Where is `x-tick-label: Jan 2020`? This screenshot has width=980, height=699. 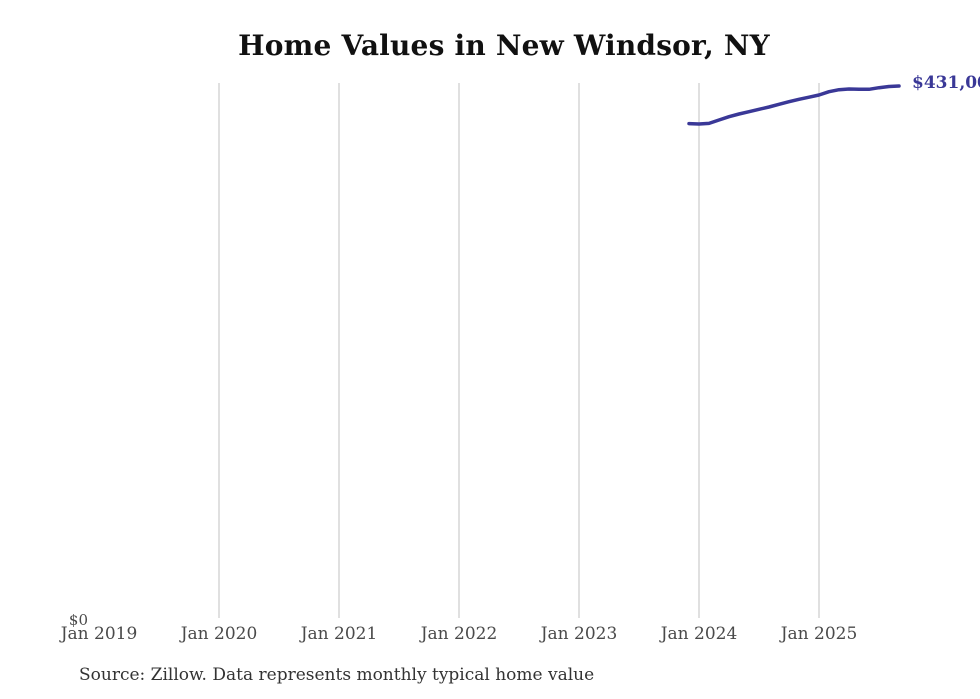
x-tick-label: Jan 2020 is located at coordinates (219, 634).